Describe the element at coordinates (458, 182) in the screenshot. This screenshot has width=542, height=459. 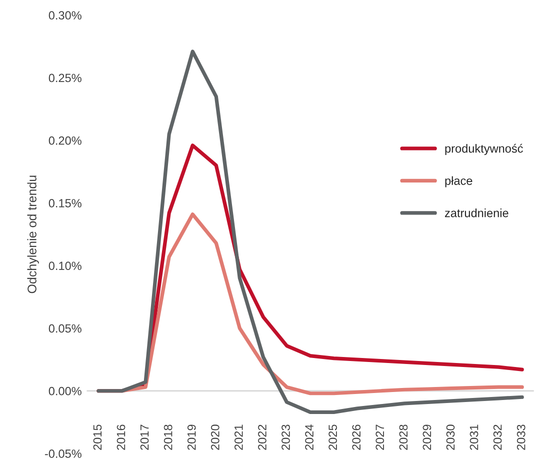
I see `legend-label: płace` at that location.